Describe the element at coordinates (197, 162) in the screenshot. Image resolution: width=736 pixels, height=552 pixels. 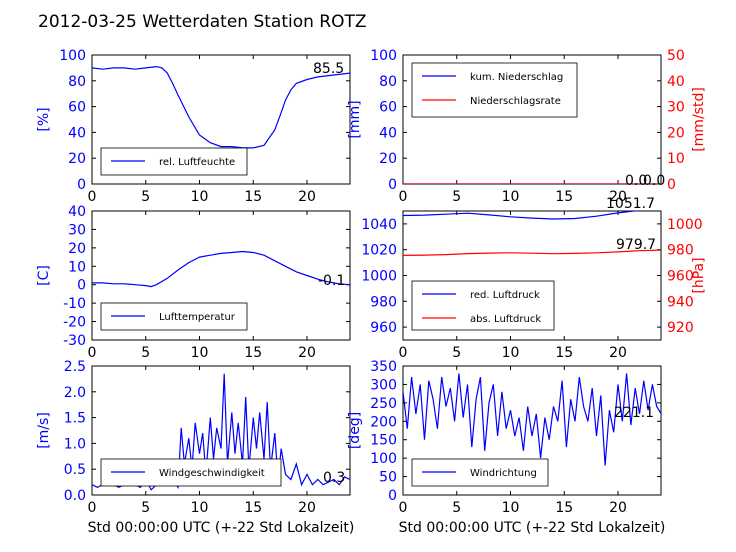
I see `legend-entry: rel. Luftfeuchte` at that location.